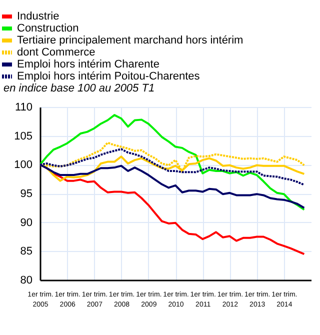  Describe the element at coordinates (38, 16) in the screenshot. I see `legend-label: Industrie` at that location.